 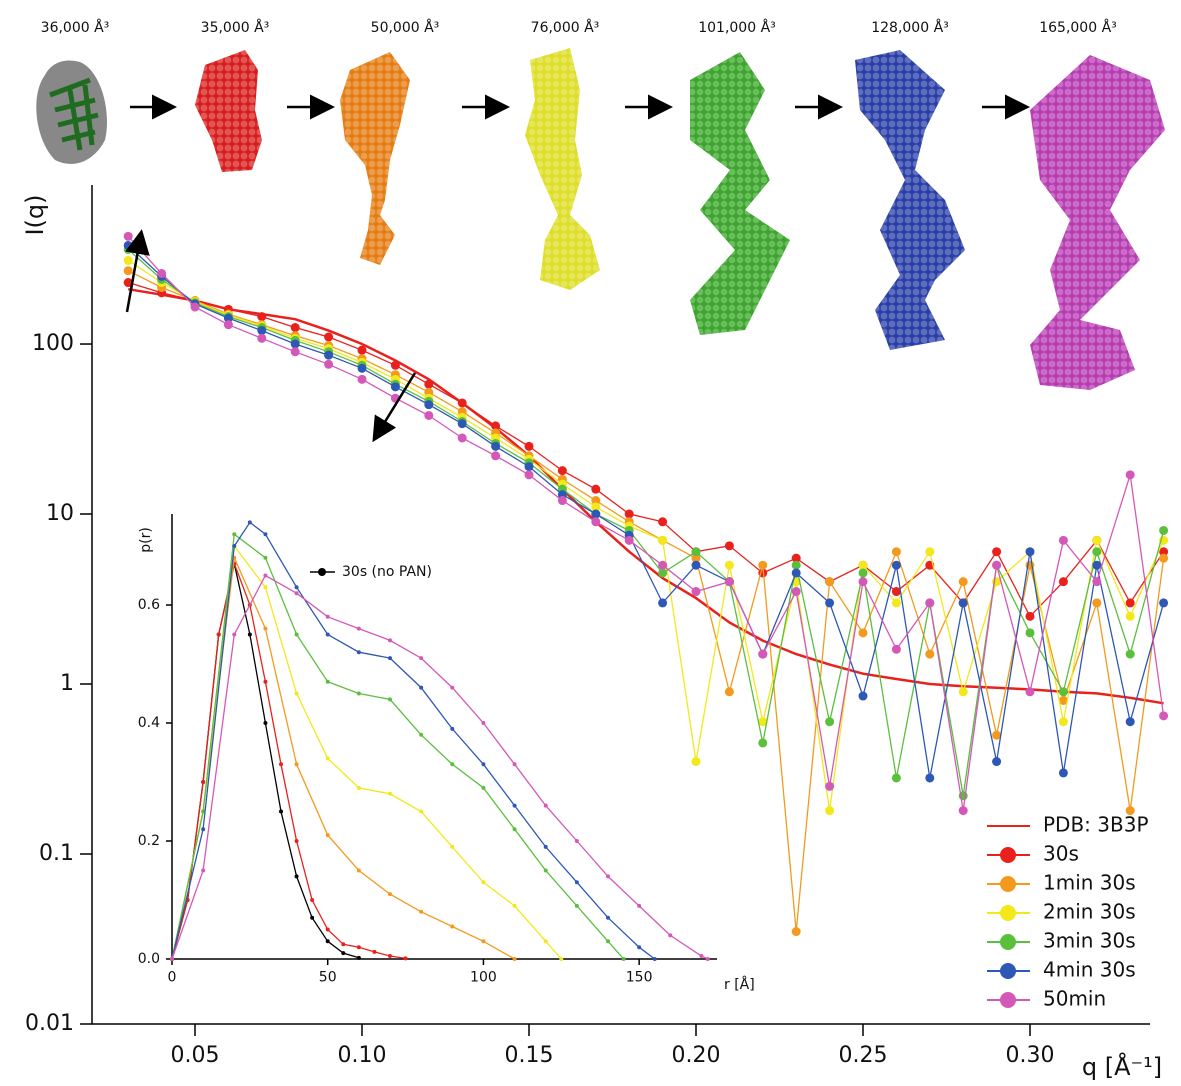 I want to click on y-tick-label: 0.1, so click(x=56, y=853).